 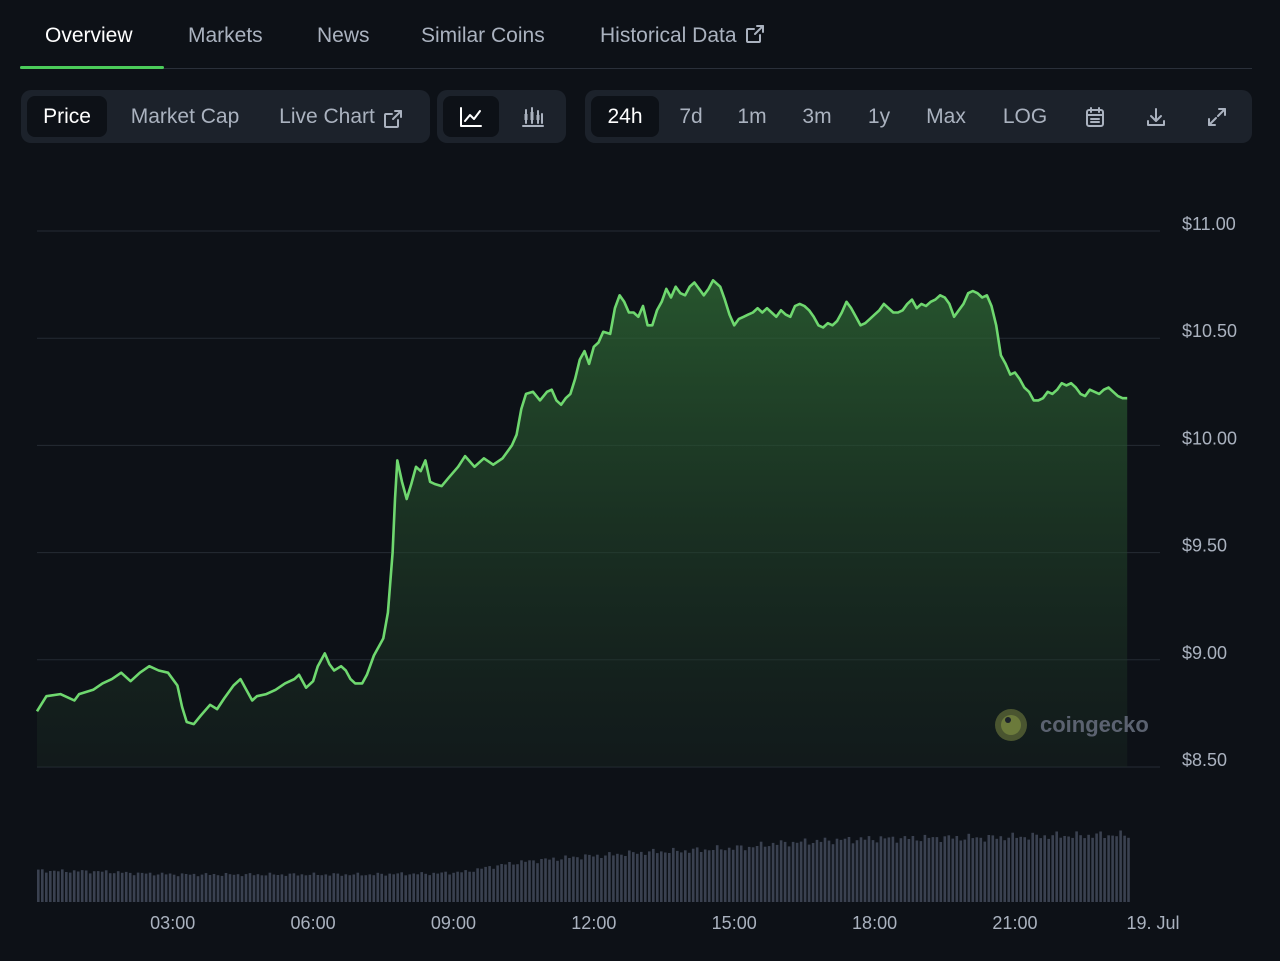 I want to click on tab-historical-data: Historical Data, so click(x=682, y=37).